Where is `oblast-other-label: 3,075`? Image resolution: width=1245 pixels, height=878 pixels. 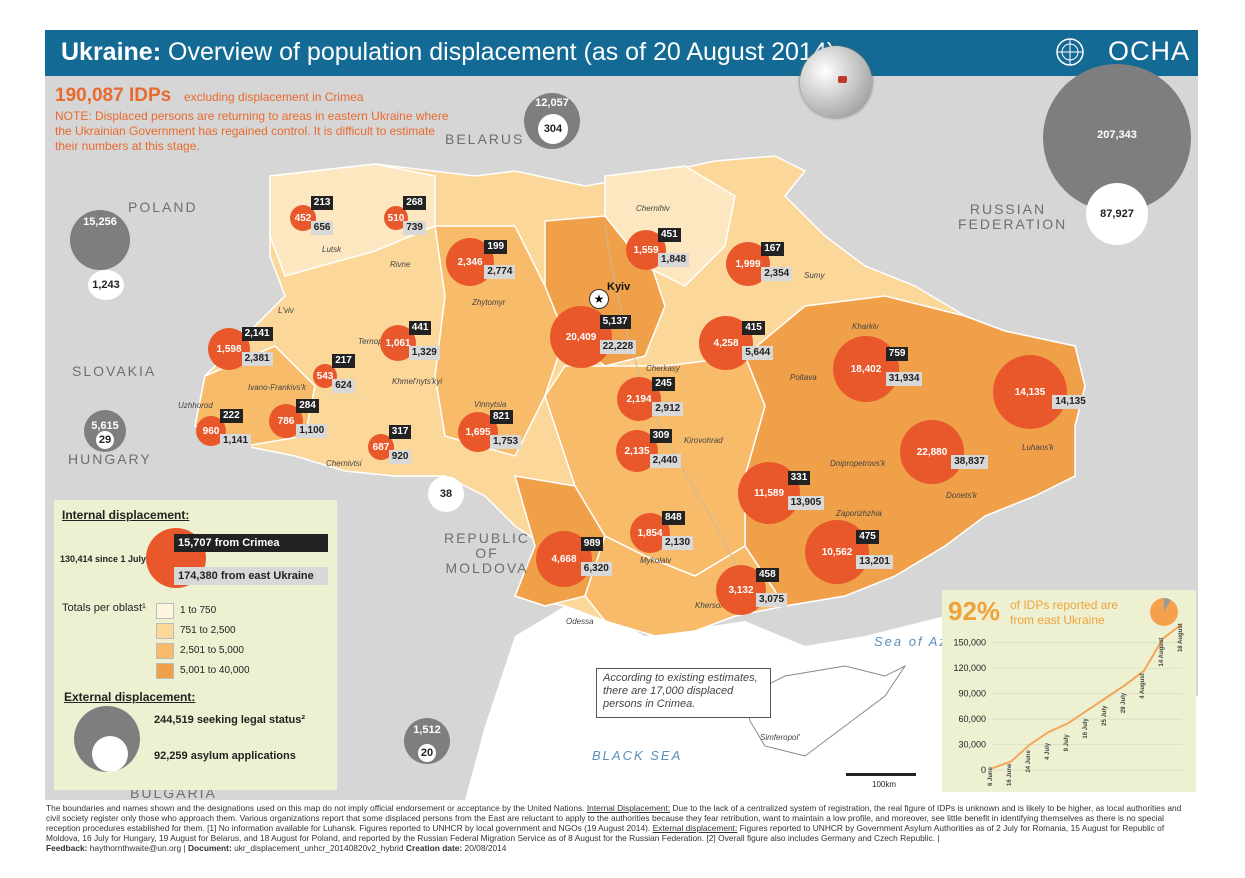
oblast-other-label: 3,075 is located at coordinates (772, 600).